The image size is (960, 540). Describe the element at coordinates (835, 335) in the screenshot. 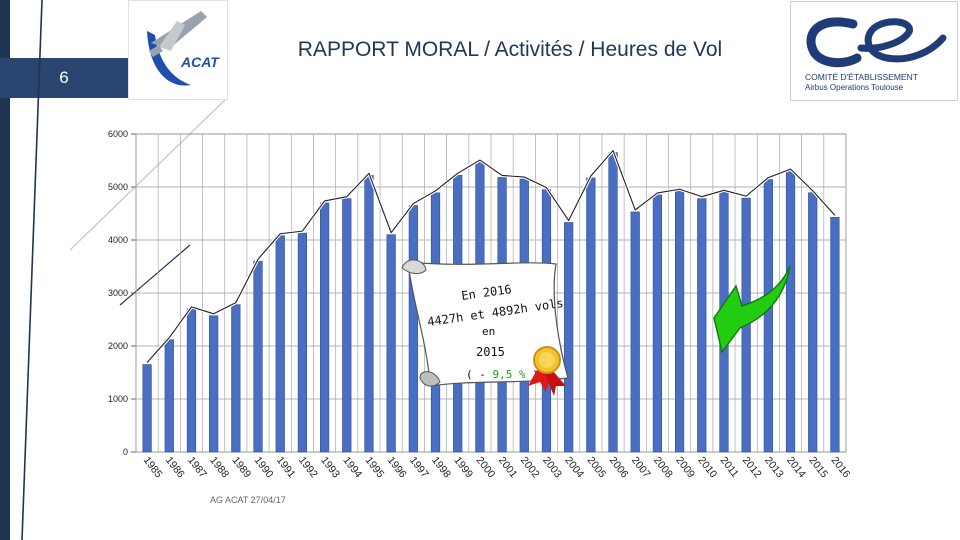

I see `bar-2016` at that location.